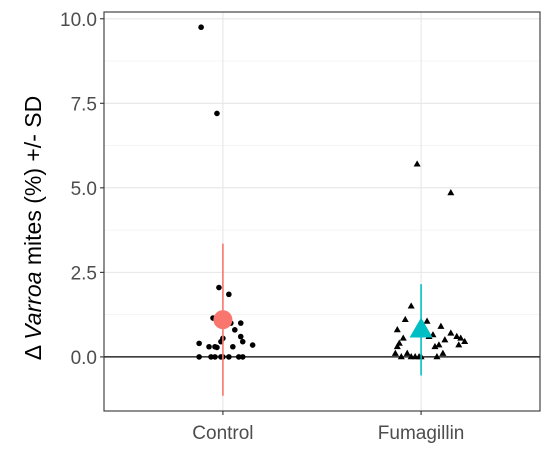  What do you see at coordinates (84, 273) in the screenshot?
I see `y-tick-label: 2.5` at bounding box center [84, 273].